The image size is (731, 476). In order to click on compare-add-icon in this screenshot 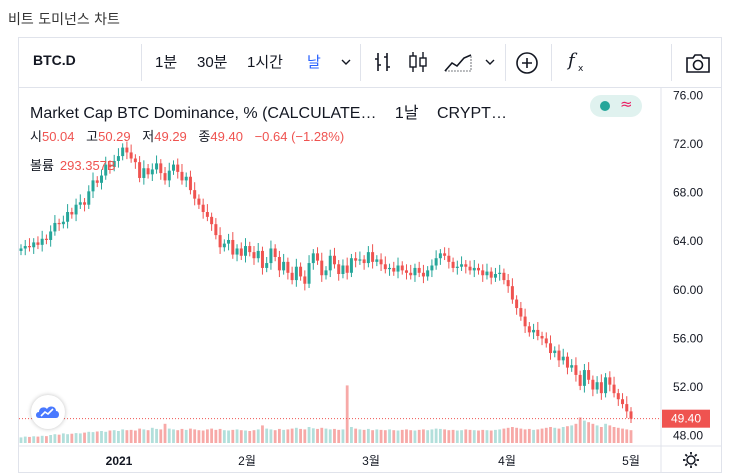, I will do `click(527, 65)`.